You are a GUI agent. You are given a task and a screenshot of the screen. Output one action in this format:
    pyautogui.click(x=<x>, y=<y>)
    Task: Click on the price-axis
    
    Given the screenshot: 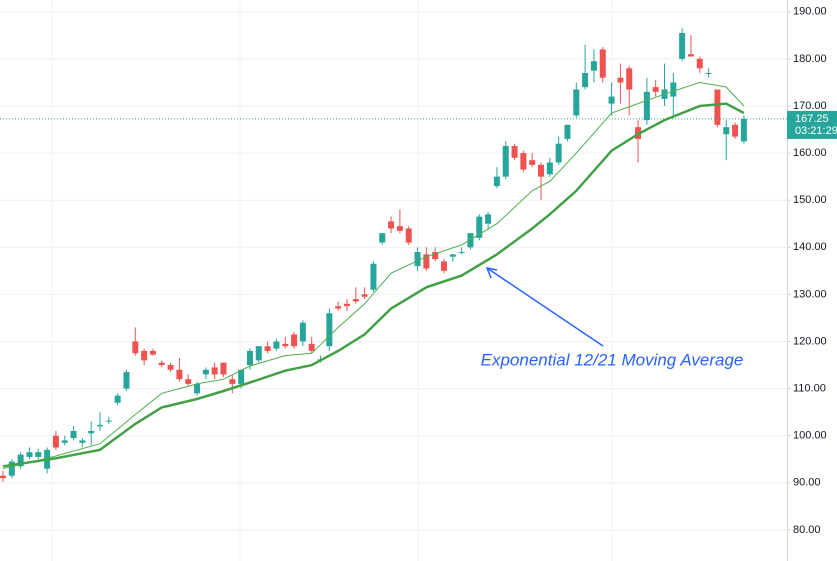 What is the action you would take?
    pyautogui.click(x=812, y=280)
    